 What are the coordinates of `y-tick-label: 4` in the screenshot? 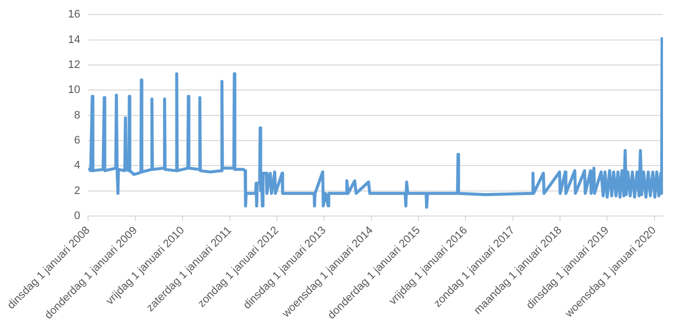 It's located at (77, 166).